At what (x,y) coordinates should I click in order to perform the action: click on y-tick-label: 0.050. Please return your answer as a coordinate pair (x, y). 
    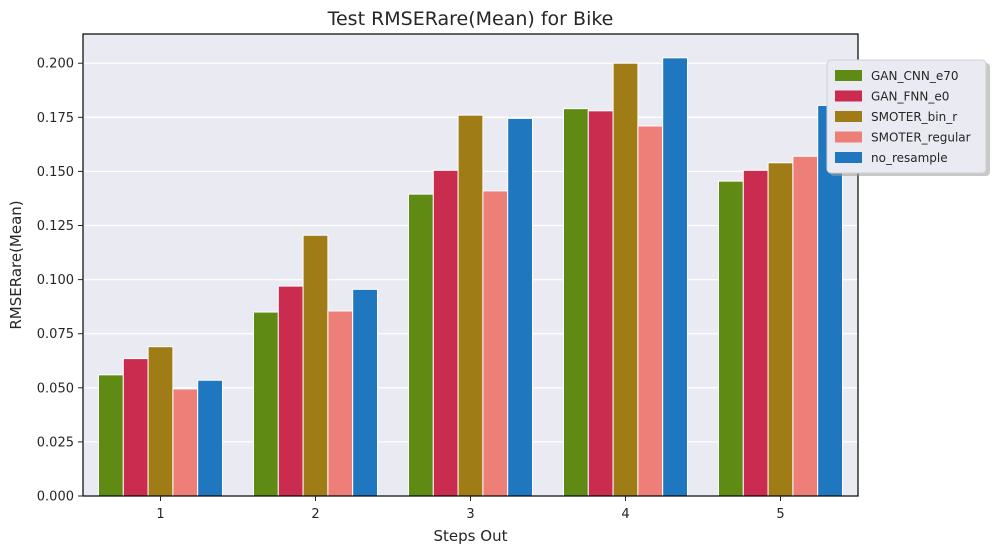
    Looking at the image, I should click on (55, 388).